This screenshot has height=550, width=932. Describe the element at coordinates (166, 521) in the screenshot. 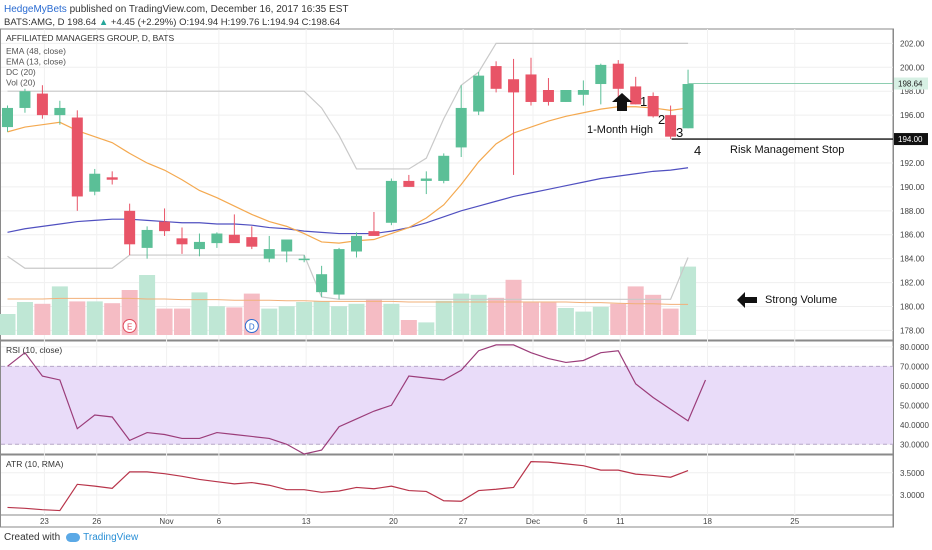

I see `time-tick-label: Nov` at that location.